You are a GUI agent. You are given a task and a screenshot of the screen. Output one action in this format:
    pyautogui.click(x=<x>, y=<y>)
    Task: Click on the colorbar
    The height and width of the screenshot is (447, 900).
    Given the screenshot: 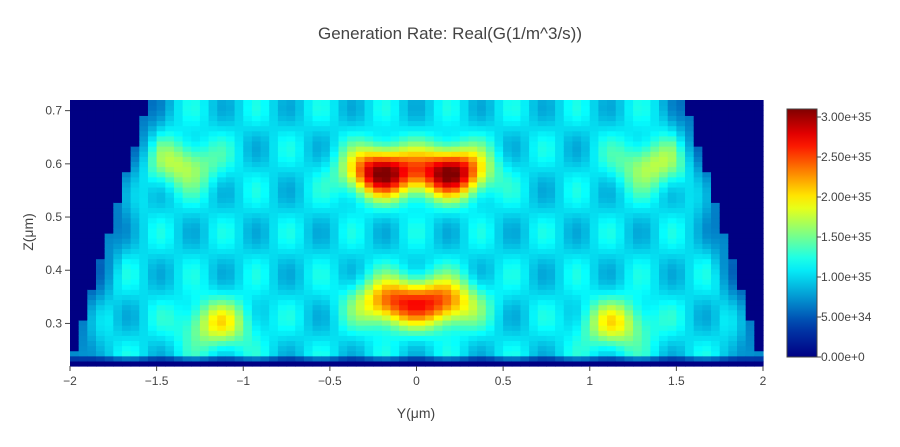 What is the action you would take?
    pyautogui.click(x=802, y=233)
    